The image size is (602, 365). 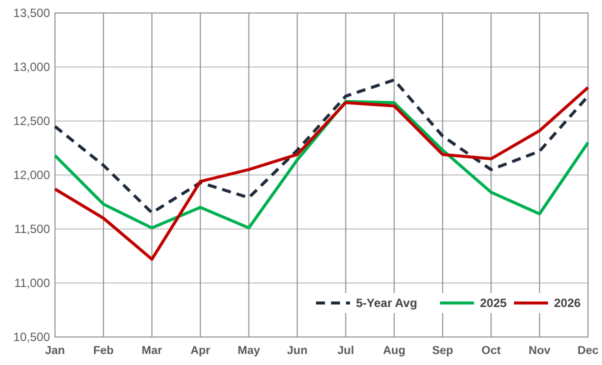 I want to click on legend-label: 5-Year Avg, so click(x=387, y=303).